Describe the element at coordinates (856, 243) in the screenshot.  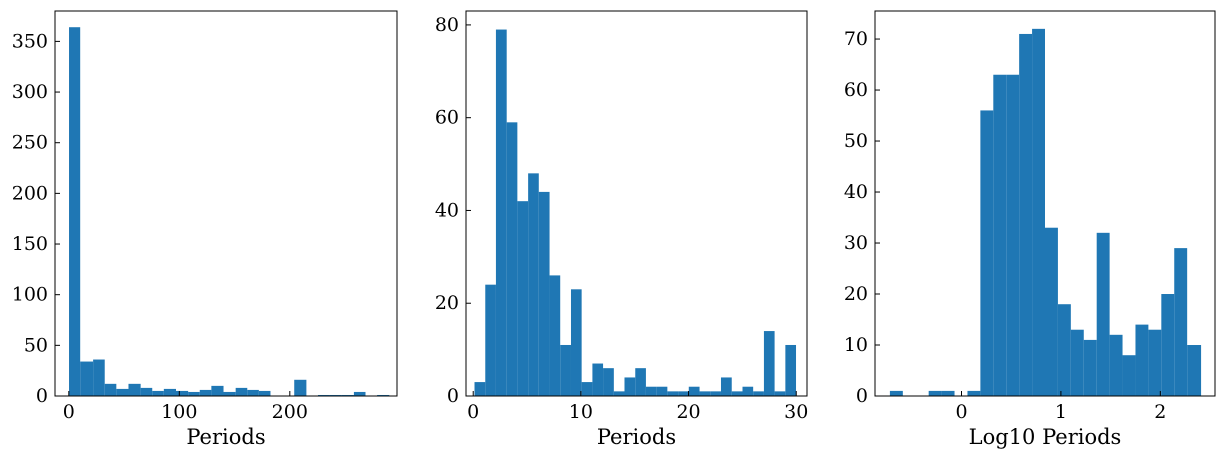
I see `y-tick-label: 30` at that location.